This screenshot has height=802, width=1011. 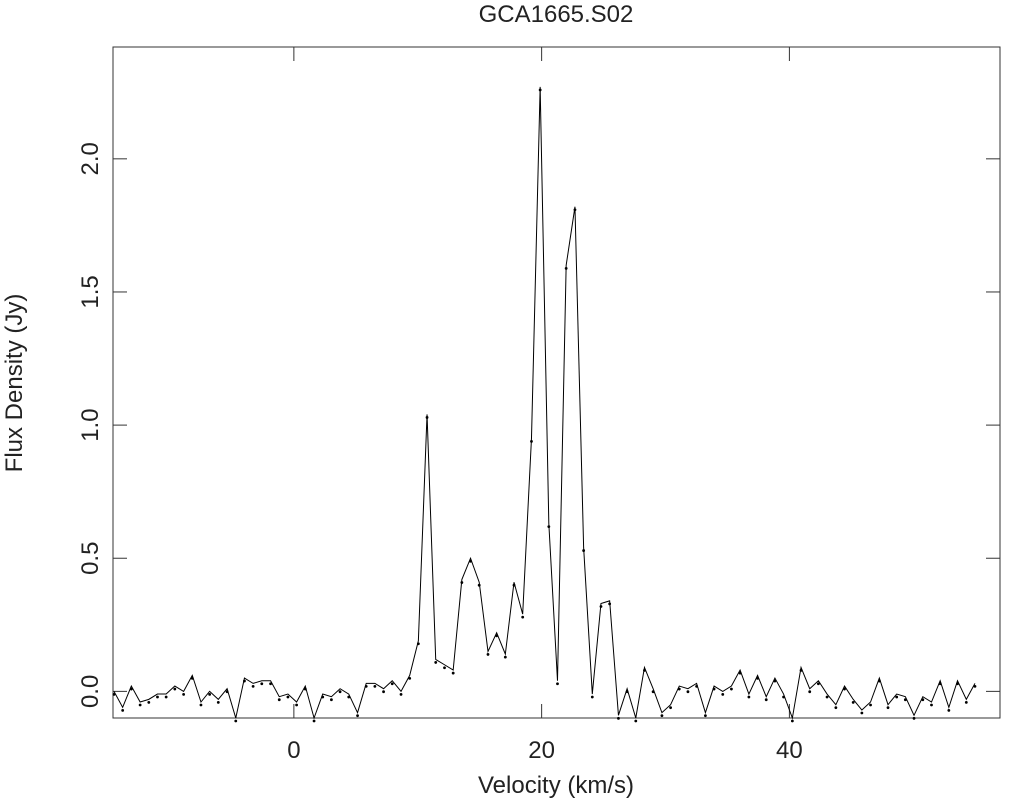 I want to click on y-tick-label: 2.0, so click(x=90, y=158).